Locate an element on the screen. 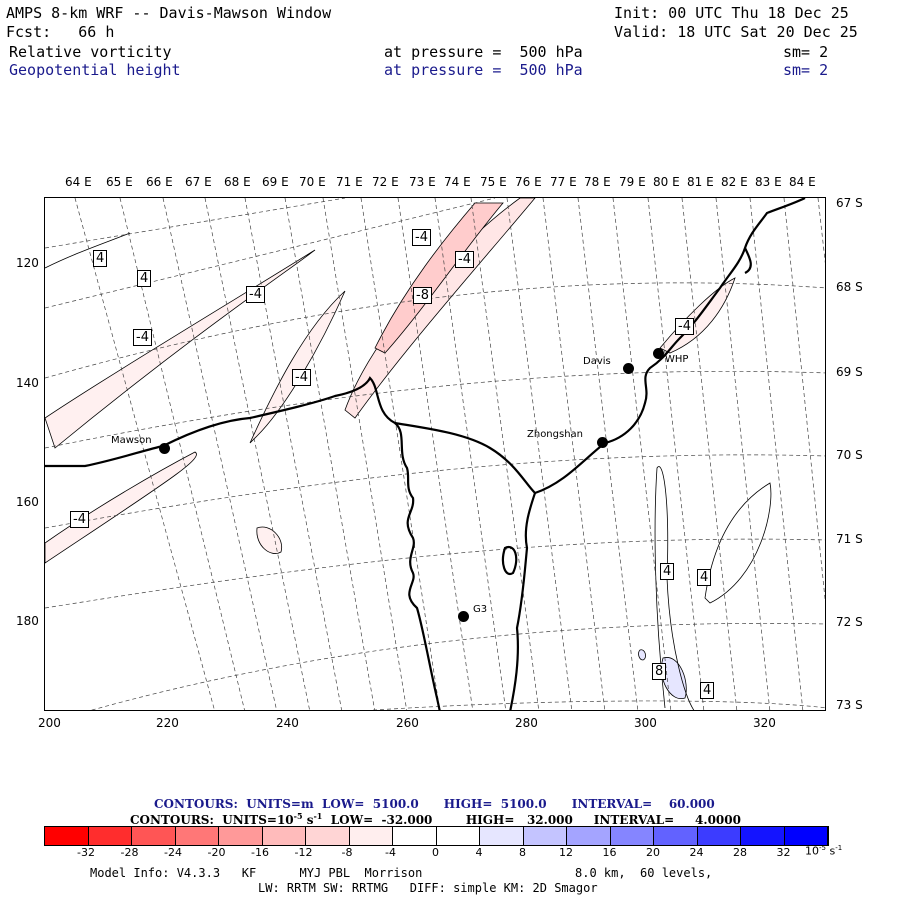  lon-label: 69 E is located at coordinates (275, 182).